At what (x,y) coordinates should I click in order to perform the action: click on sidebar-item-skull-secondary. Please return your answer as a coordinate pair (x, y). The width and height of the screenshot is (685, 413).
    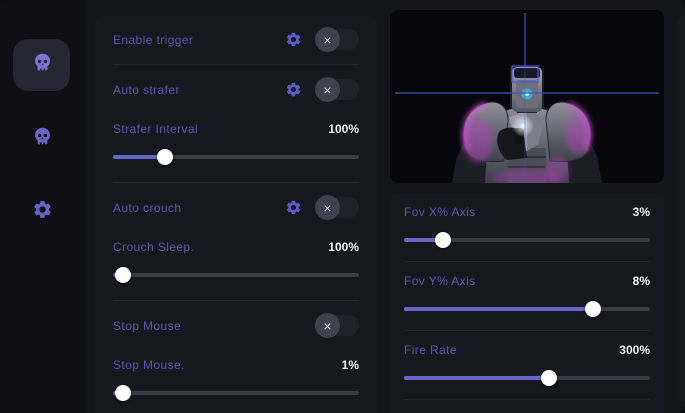
    Looking at the image, I should click on (42, 139).